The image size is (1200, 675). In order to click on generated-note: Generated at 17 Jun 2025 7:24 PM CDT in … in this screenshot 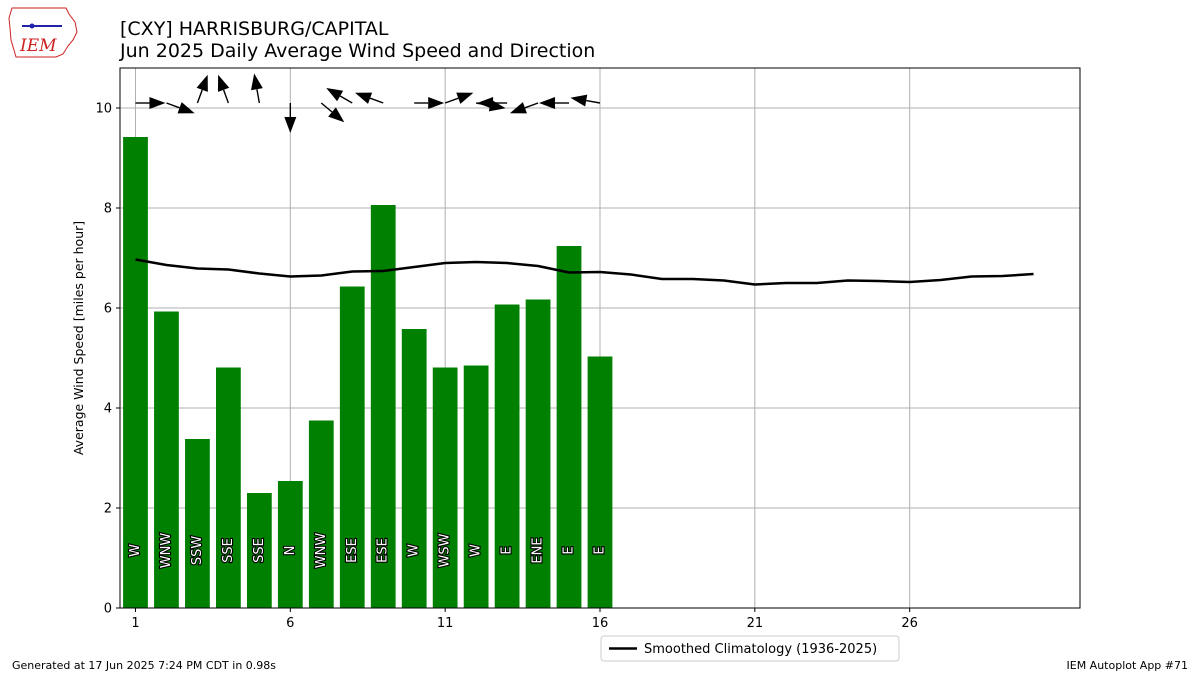, I will do `click(144, 665)`.